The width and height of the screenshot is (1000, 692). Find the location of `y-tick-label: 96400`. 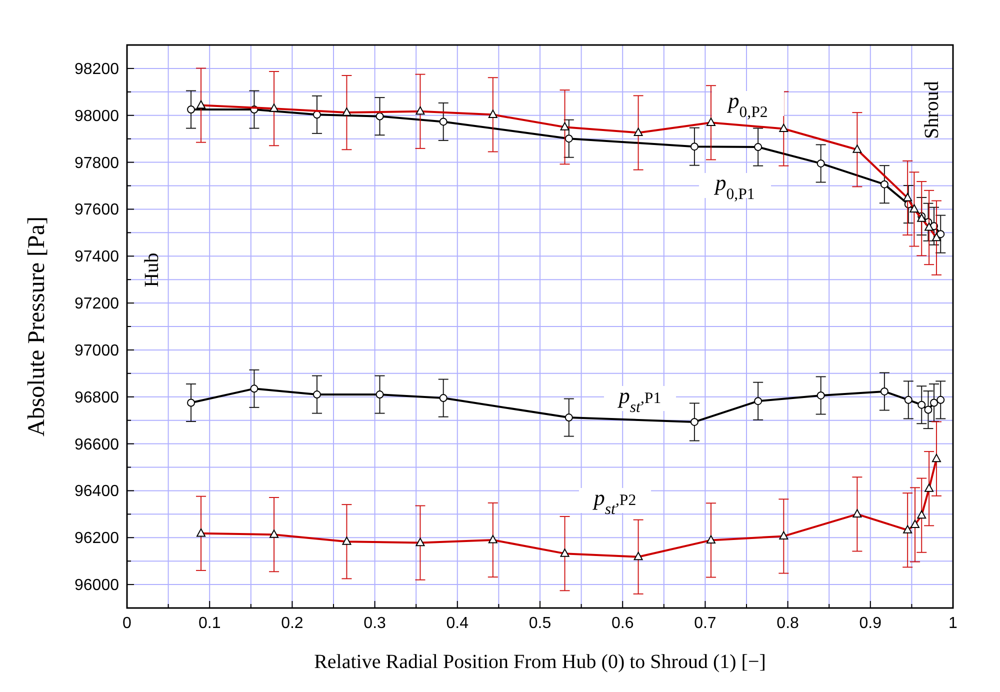

y-tick-label: 96400 is located at coordinates (97, 491).